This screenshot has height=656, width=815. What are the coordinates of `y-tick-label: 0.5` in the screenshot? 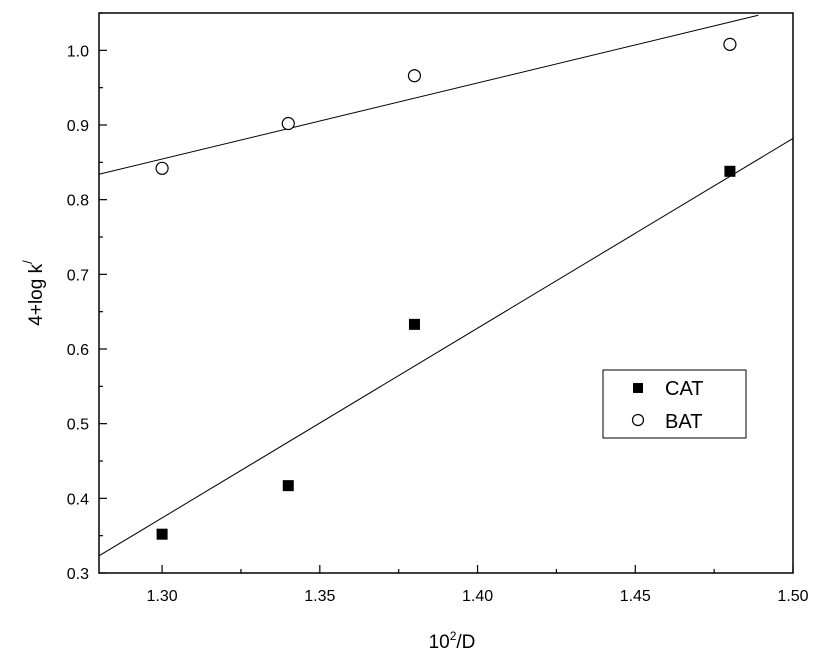 It's located at (78, 425).